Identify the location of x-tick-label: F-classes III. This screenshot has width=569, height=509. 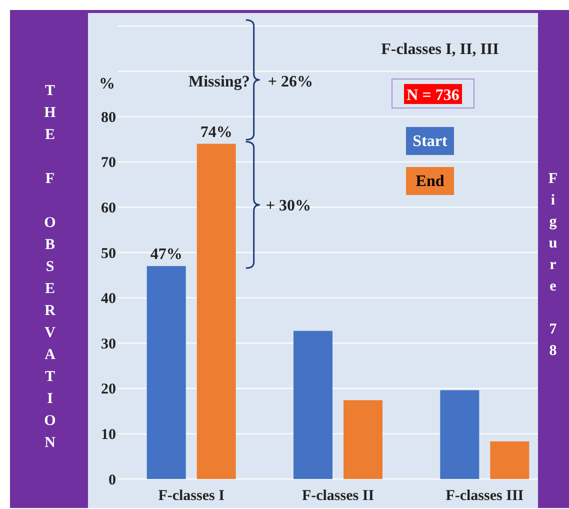
(485, 496).